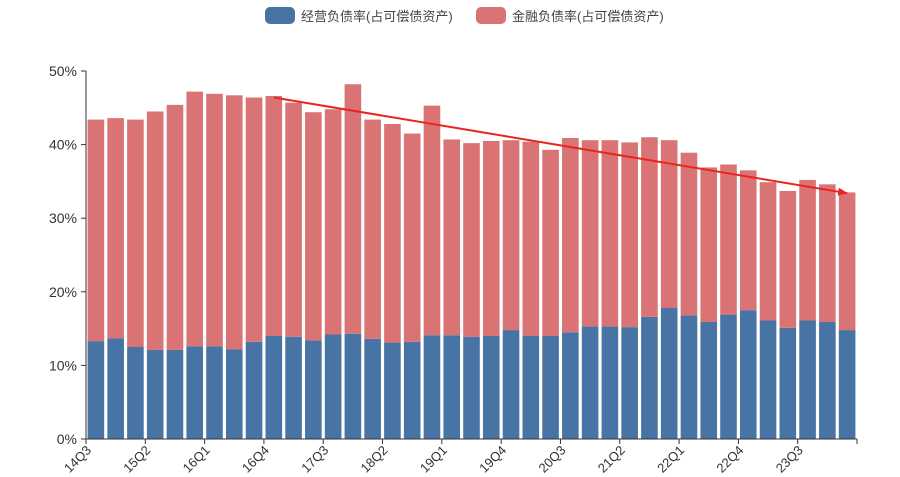 The height and width of the screenshot is (477, 900). What do you see at coordinates (155, 230) in the screenshot?
I see `bar-financial-15Q2` at bounding box center [155, 230].